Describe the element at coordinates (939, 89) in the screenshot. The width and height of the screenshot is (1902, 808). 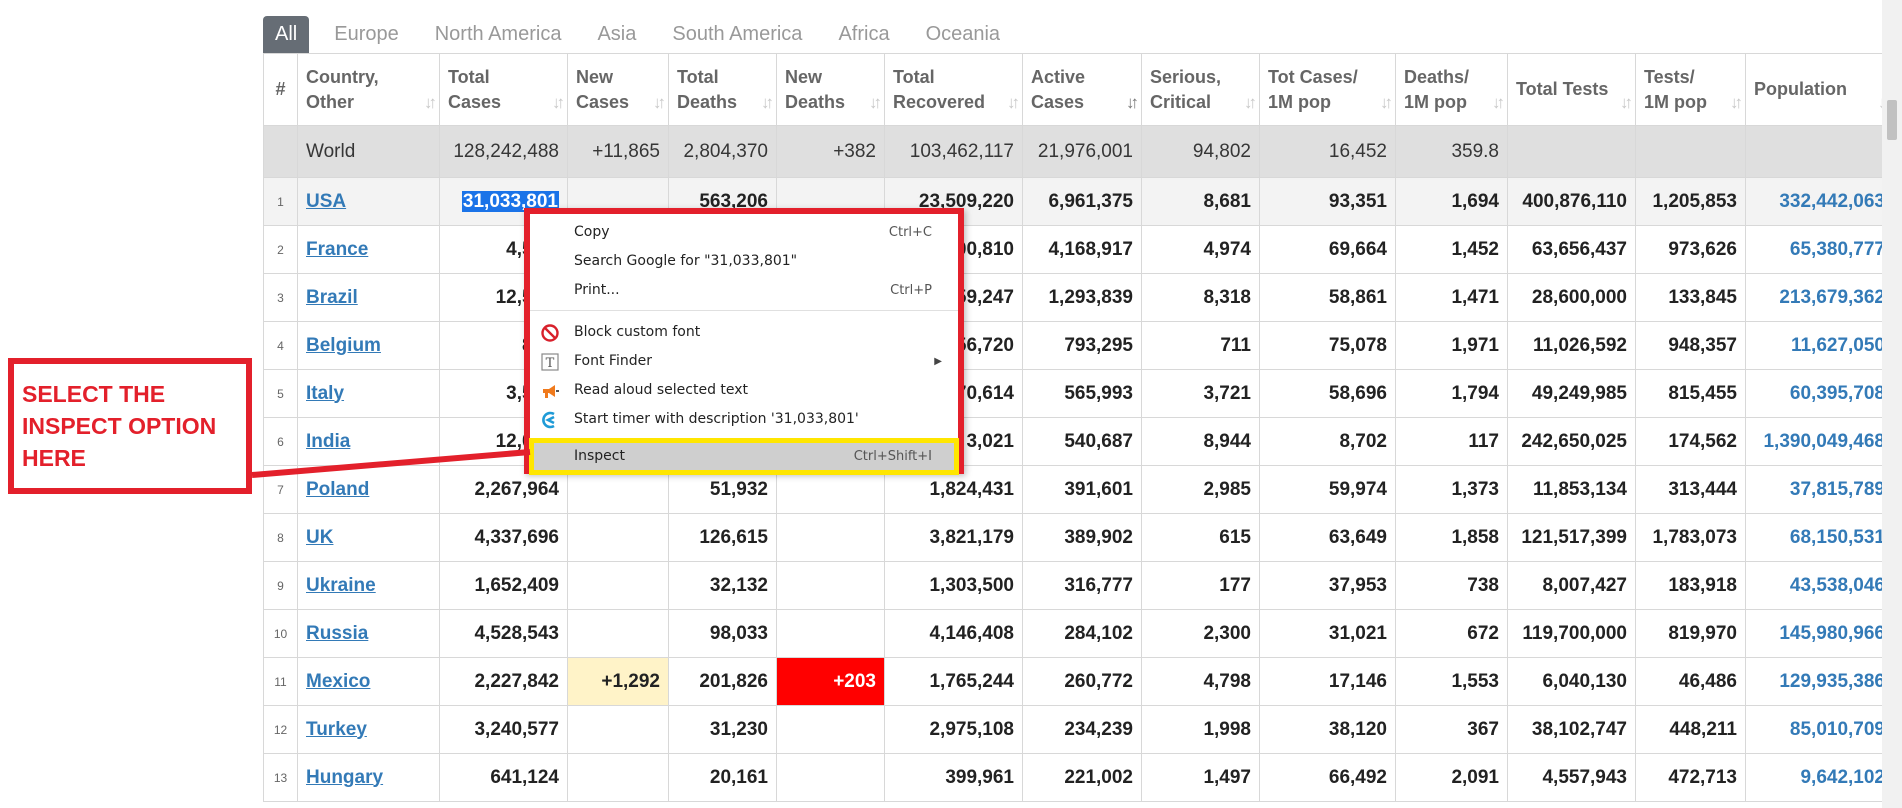
I see `column-header-label: Total Recovered` at that location.